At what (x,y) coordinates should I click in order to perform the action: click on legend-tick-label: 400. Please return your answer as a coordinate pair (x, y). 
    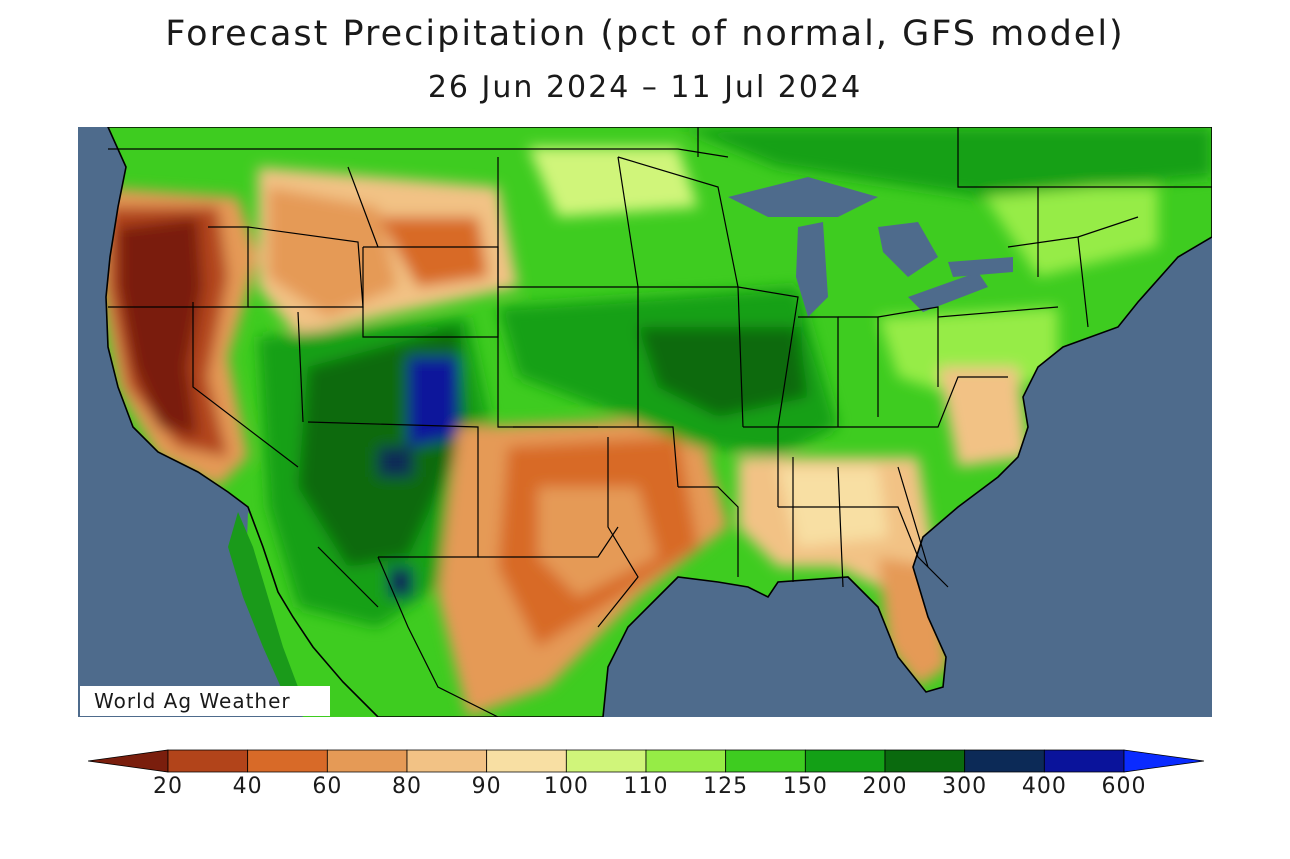
    Looking at the image, I should click on (1044, 786).